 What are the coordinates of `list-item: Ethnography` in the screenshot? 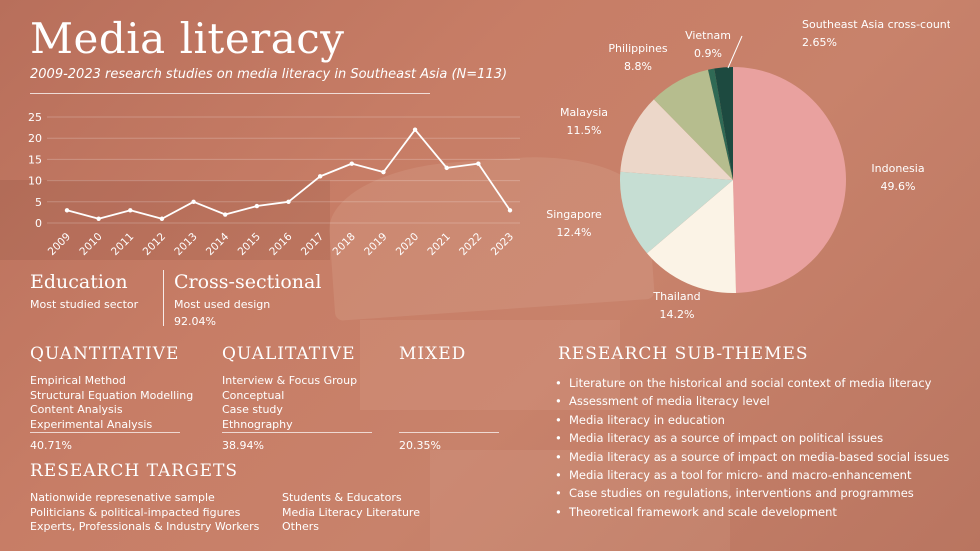 It's located at (257, 424).